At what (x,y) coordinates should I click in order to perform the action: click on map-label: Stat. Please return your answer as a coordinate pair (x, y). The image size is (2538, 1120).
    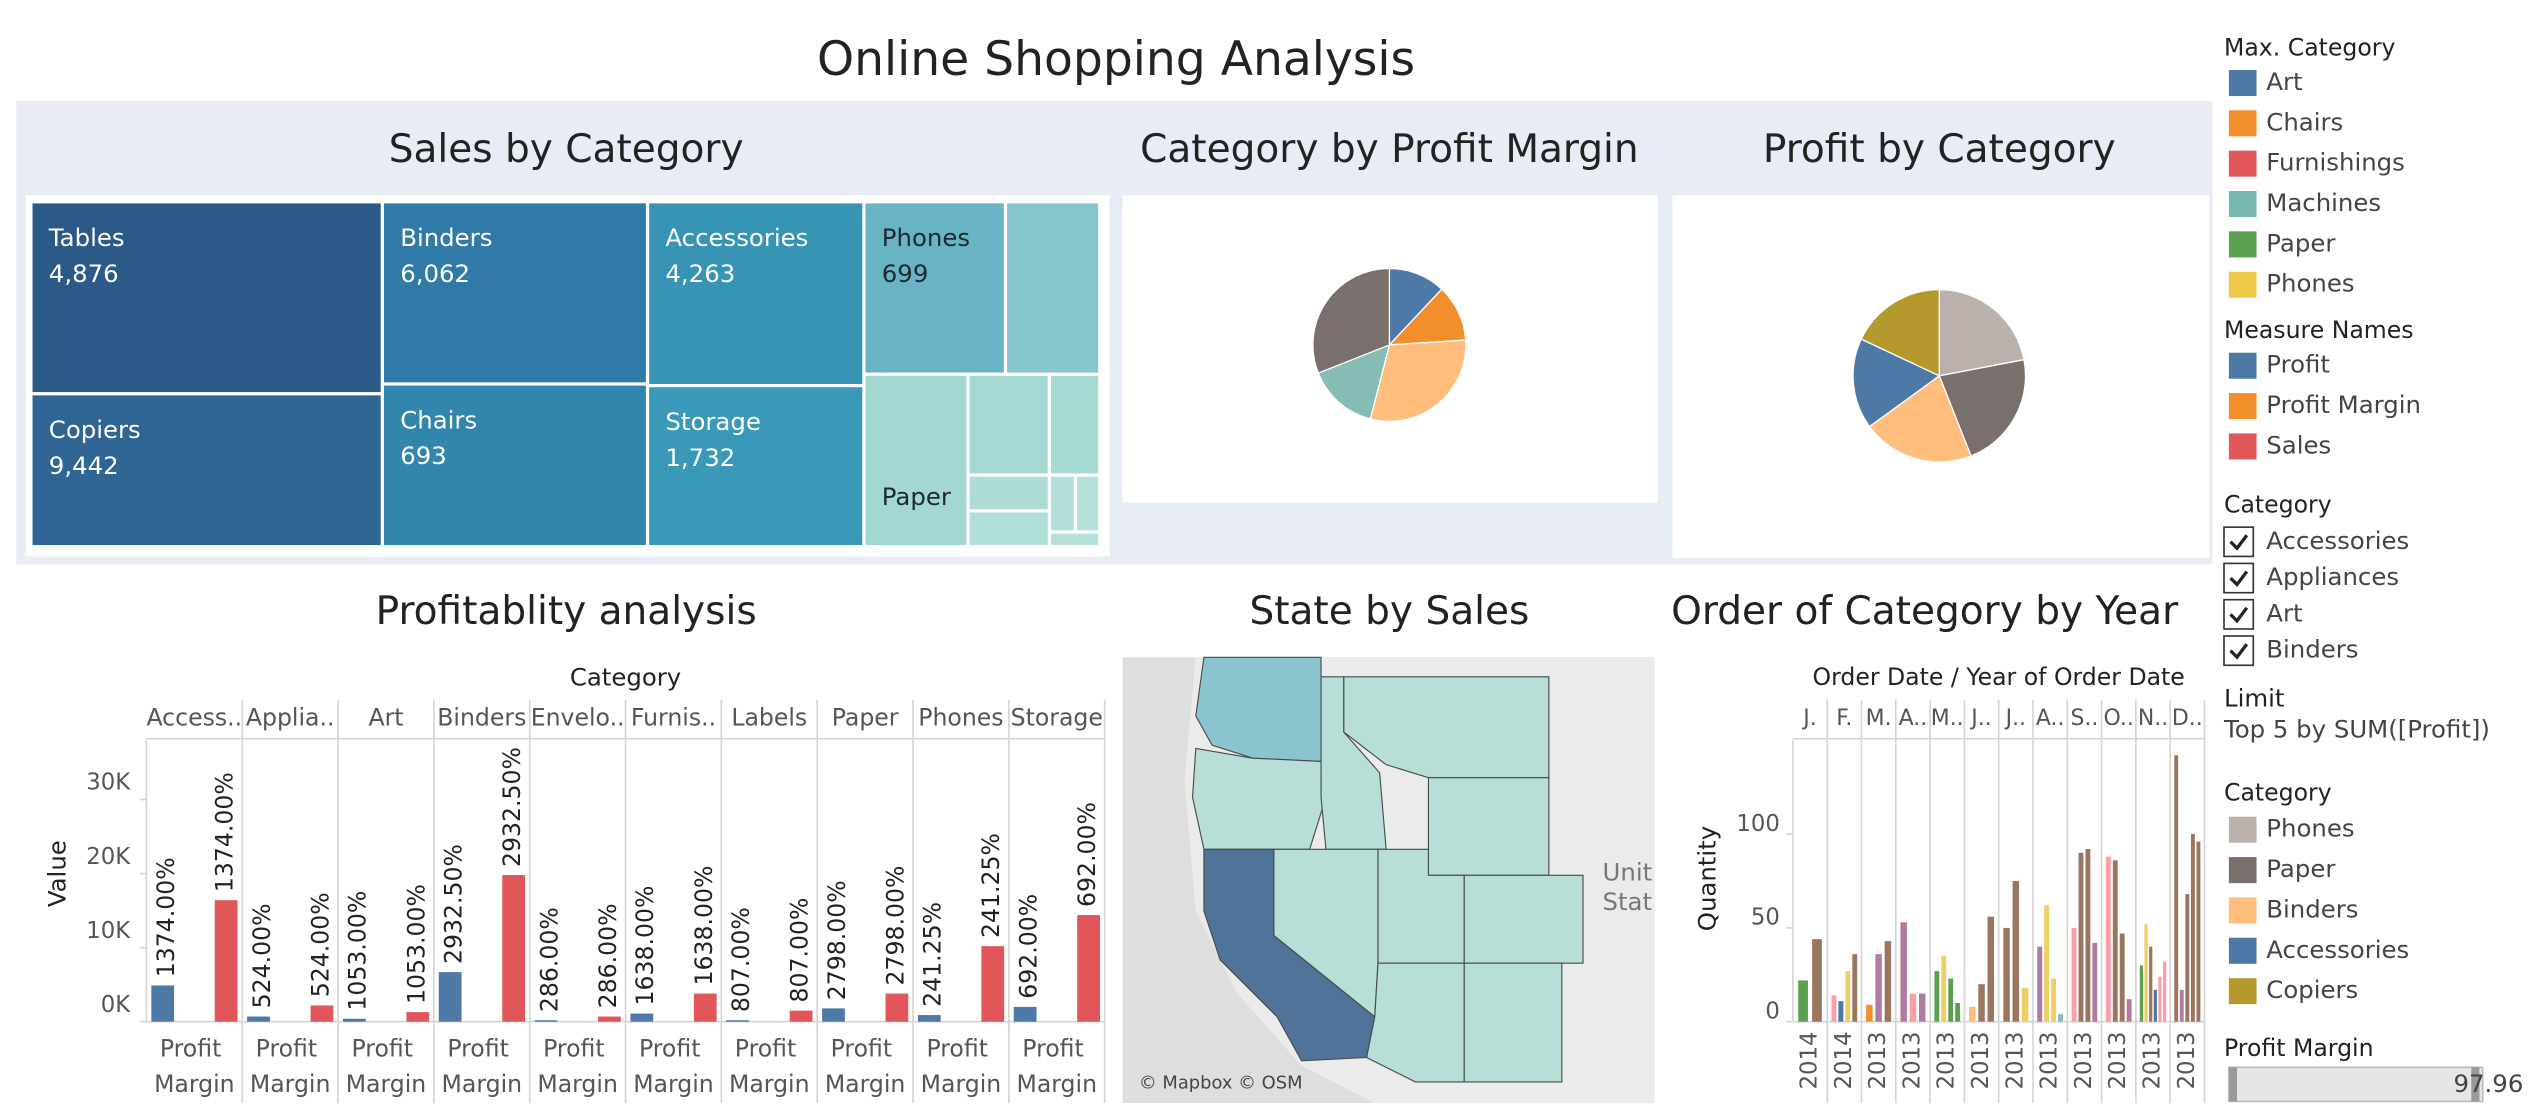
    Looking at the image, I should click on (1628, 901).